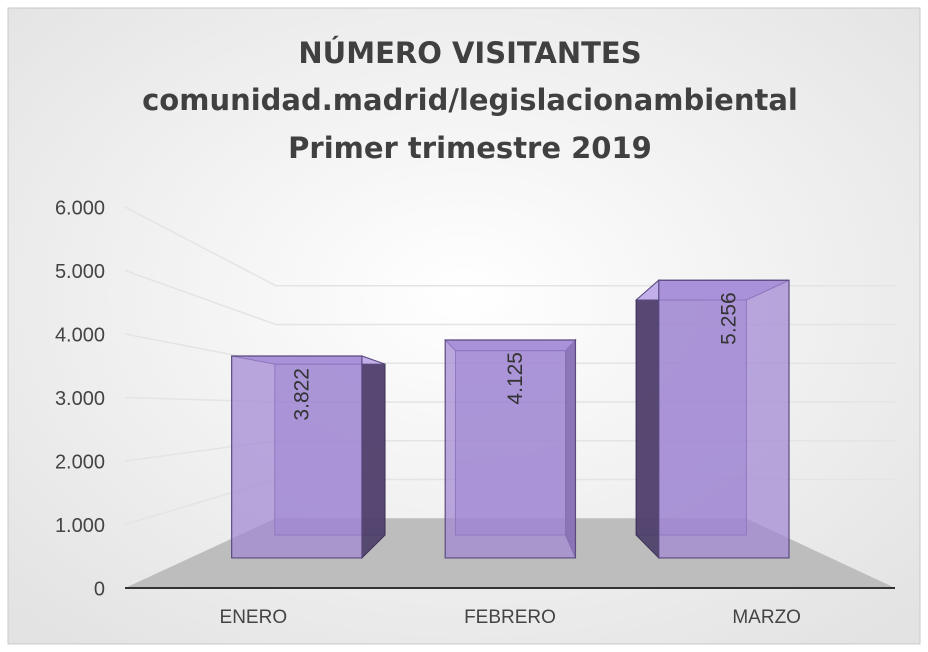 The height and width of the screenshot is (652, 928). What do you see at coordinates (99, 589) in the screenshot?
I see `y-tick-label: 0` at bounding box center [99, 589].